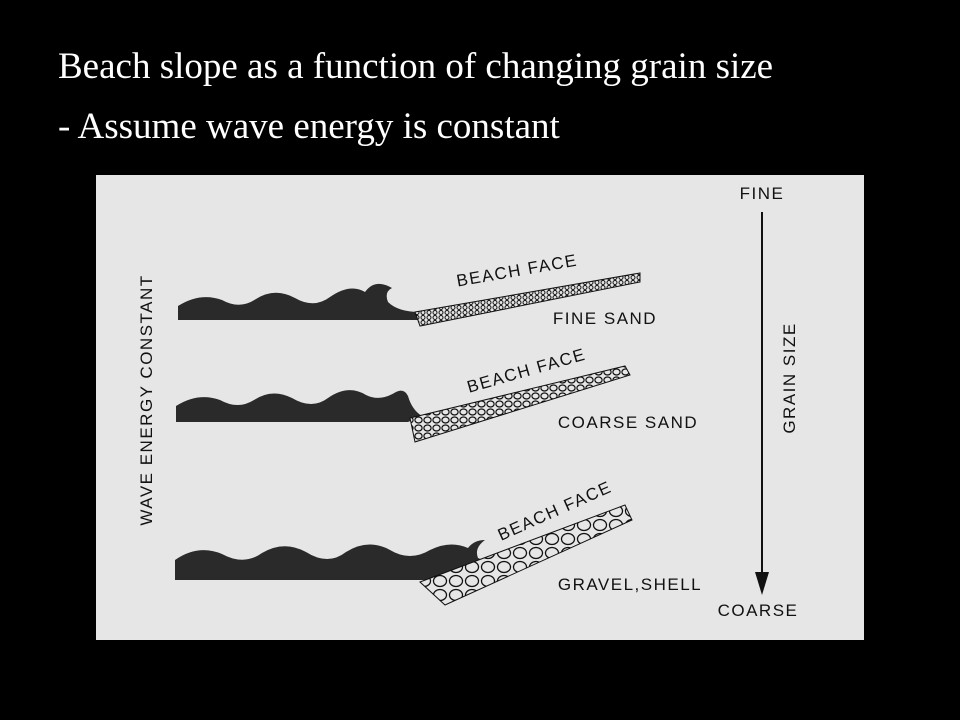 This screenshot has height=720, width=960. What do you see at coordinates (758, 610) in the screenshot?
I see `coarse-label: COARSE` at bounding box center [758, 610].